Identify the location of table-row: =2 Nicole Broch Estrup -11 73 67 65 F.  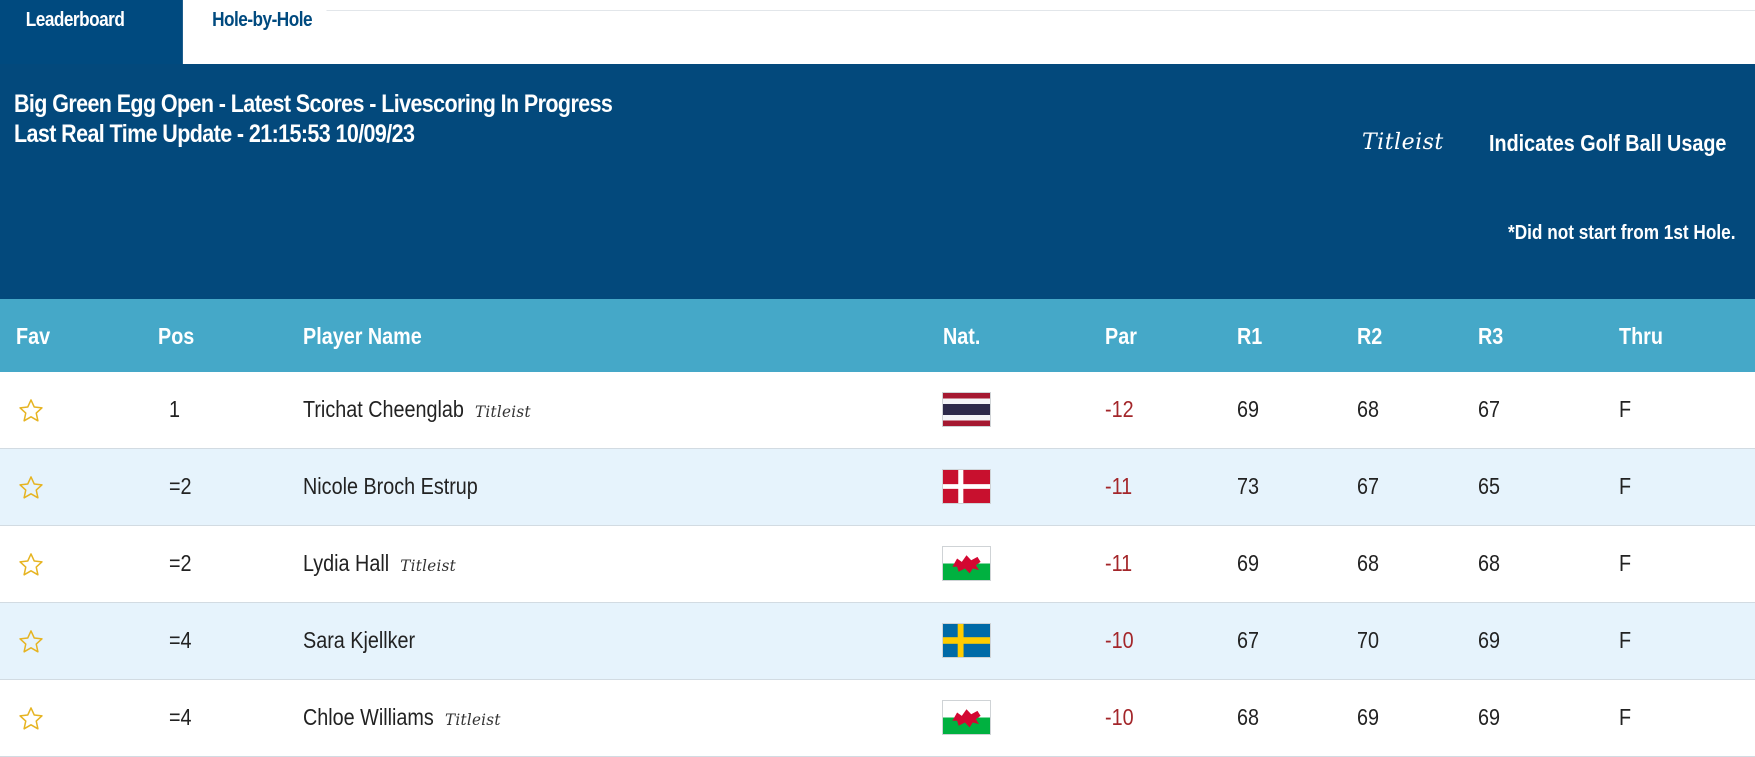
(877, 487).